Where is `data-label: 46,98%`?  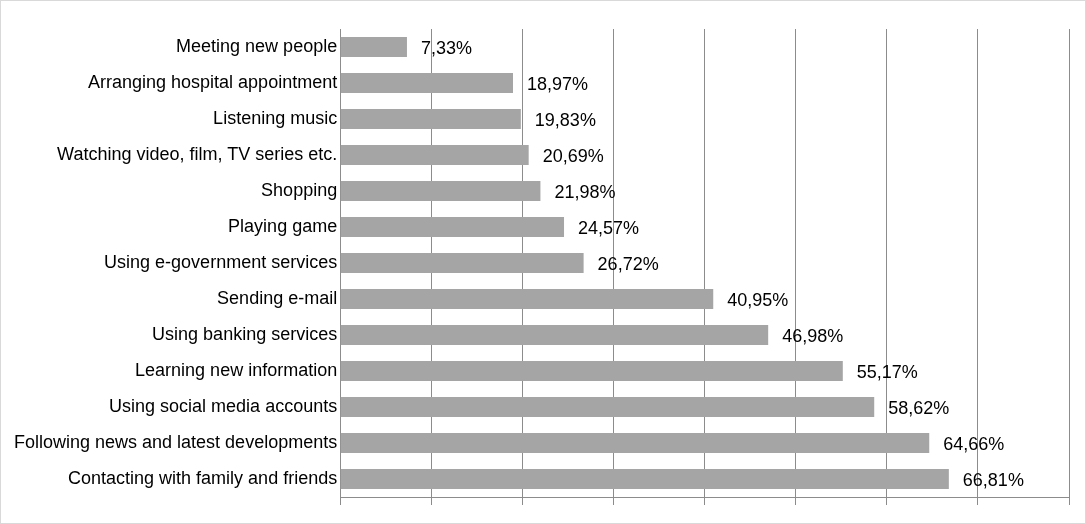 data-label: 46,98% is located at coordinates (813, 335).